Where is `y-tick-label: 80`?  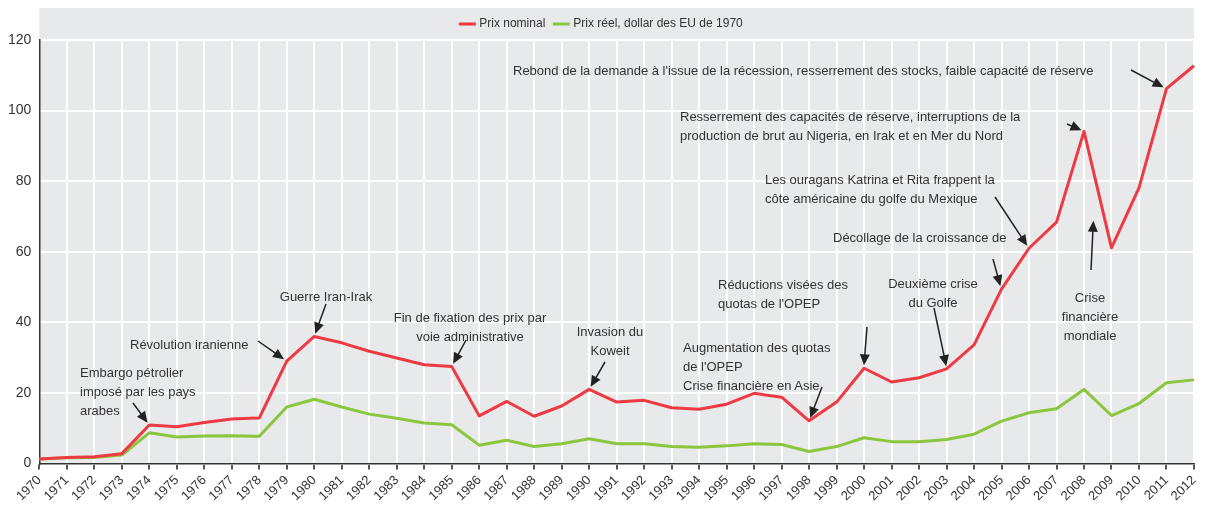
y-tick-label: 80 is located at coordinates (23, 180).